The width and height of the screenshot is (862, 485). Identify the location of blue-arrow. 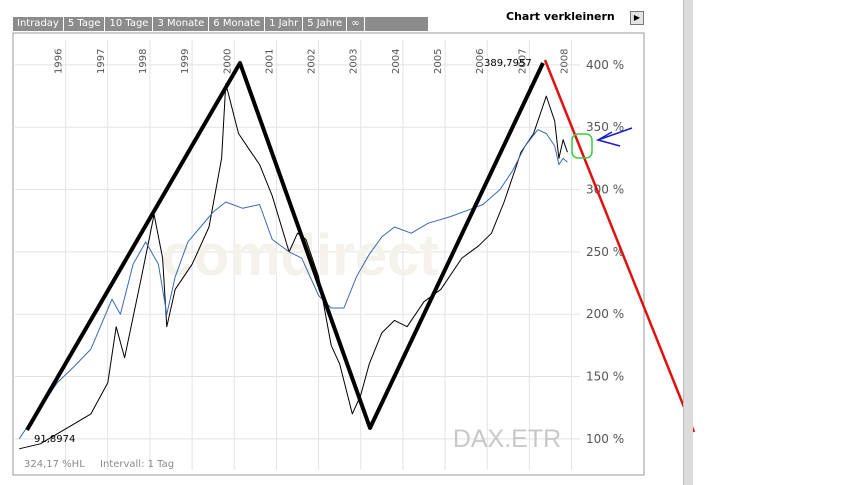
(614, 137).